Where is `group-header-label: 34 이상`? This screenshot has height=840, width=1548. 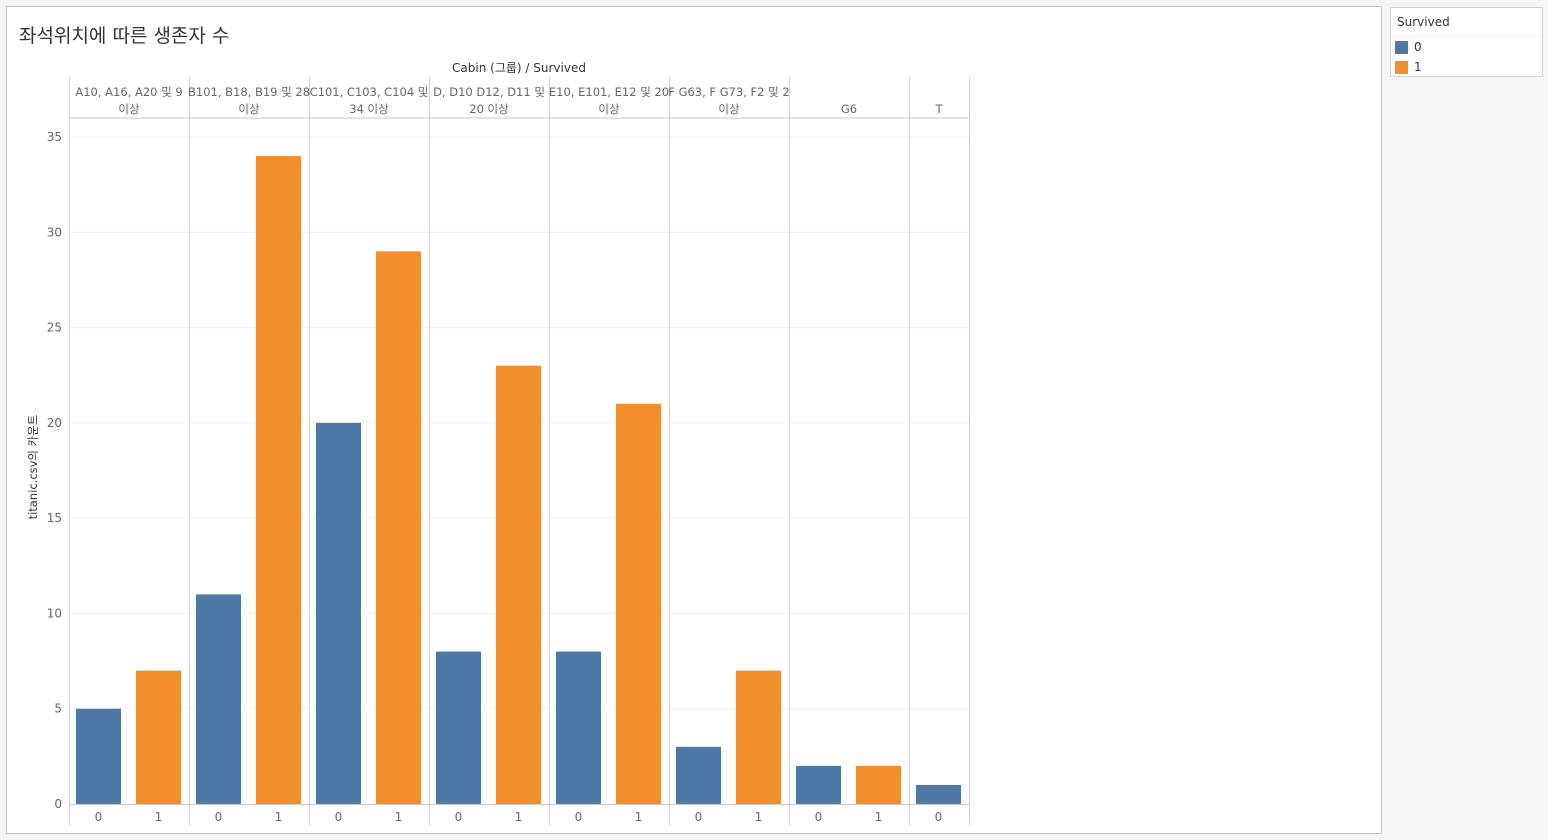 group-header-label: 34 이상 is located at coordinates (369, 109).